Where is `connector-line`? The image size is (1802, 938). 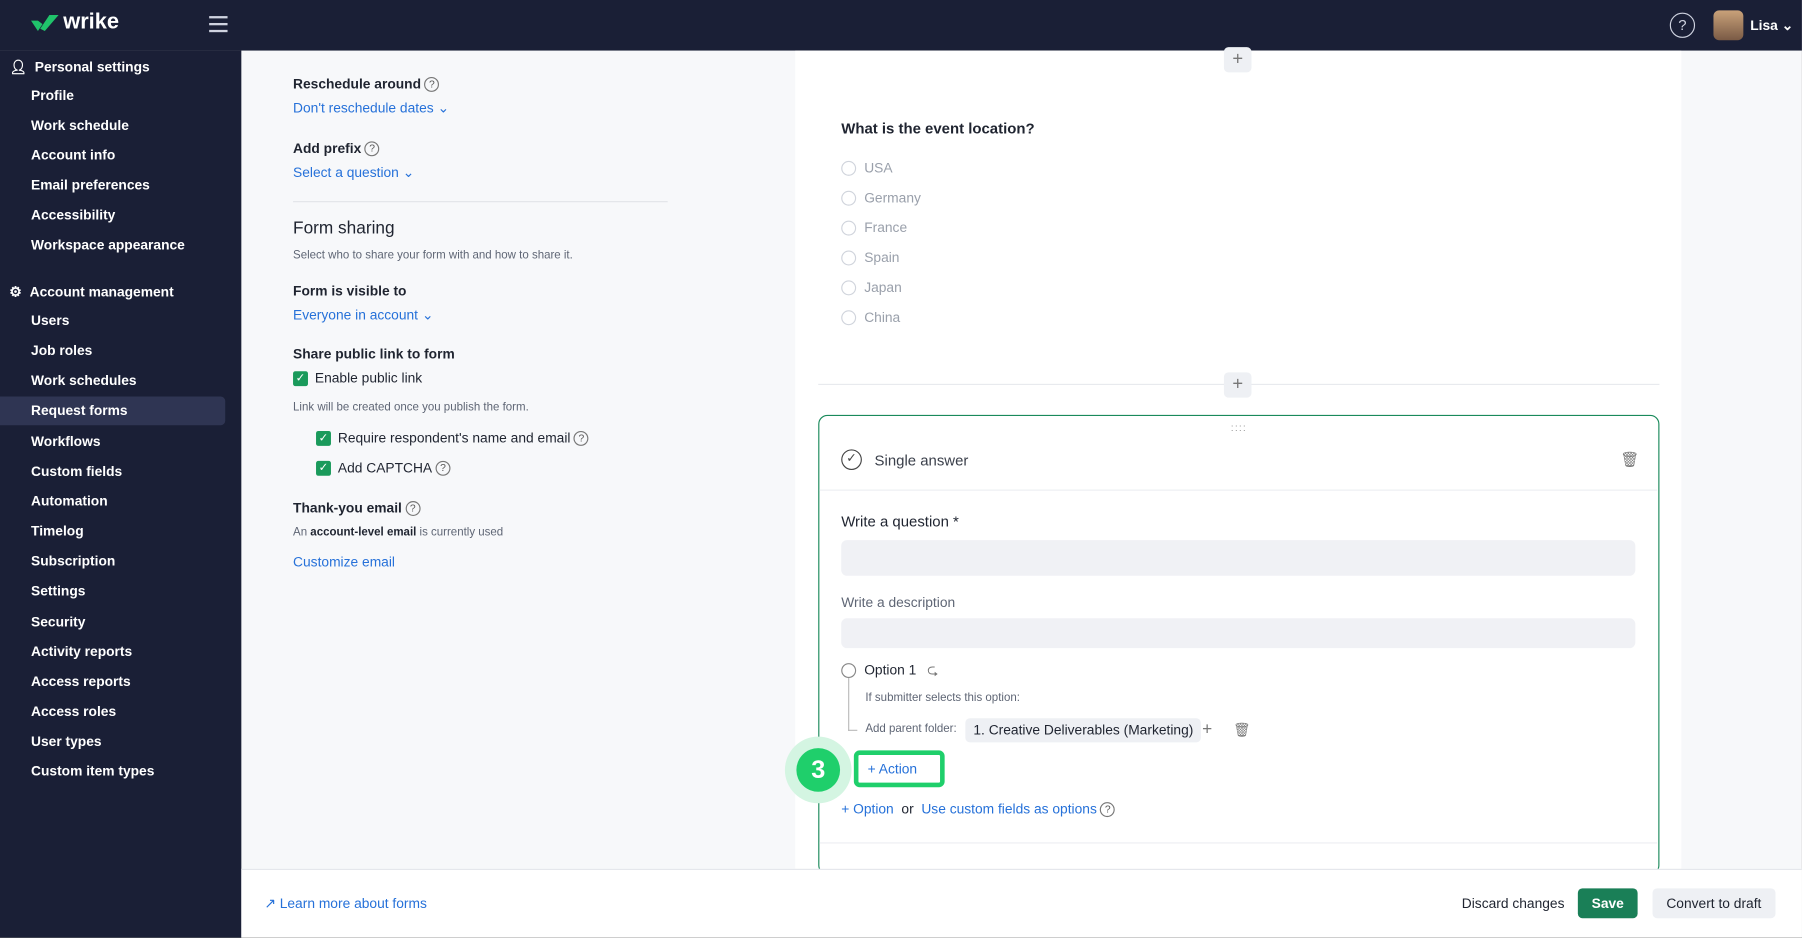 connector-line is located at coordinates (853, 704).